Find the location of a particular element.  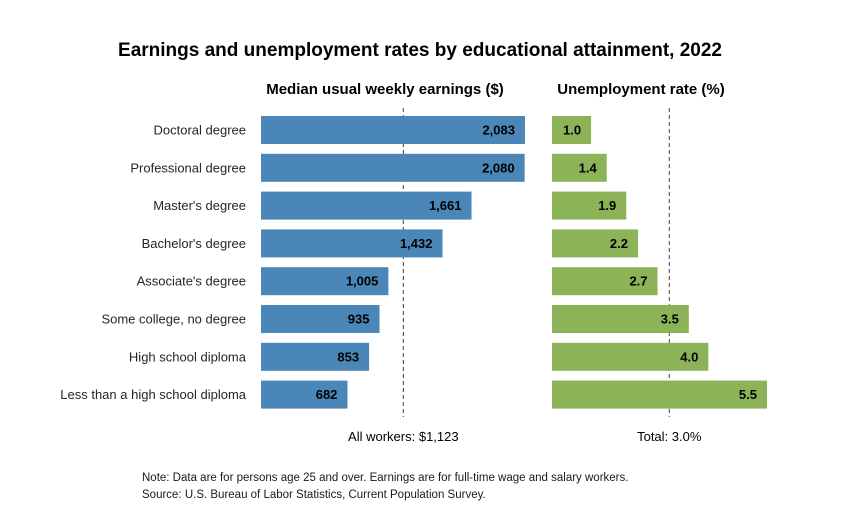

category-label: High school diploma is located at coordinates (188, 356).